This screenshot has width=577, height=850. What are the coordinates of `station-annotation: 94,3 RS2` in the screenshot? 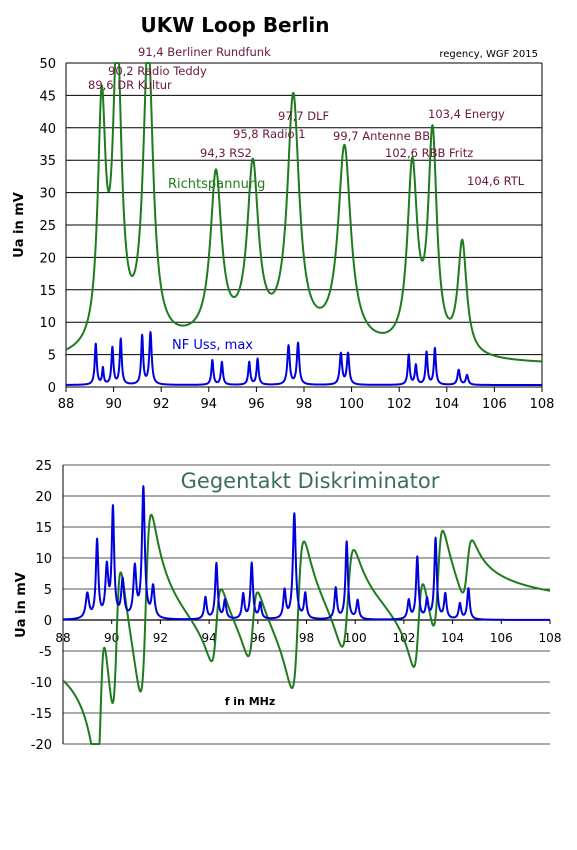 It's located at (226, 153).